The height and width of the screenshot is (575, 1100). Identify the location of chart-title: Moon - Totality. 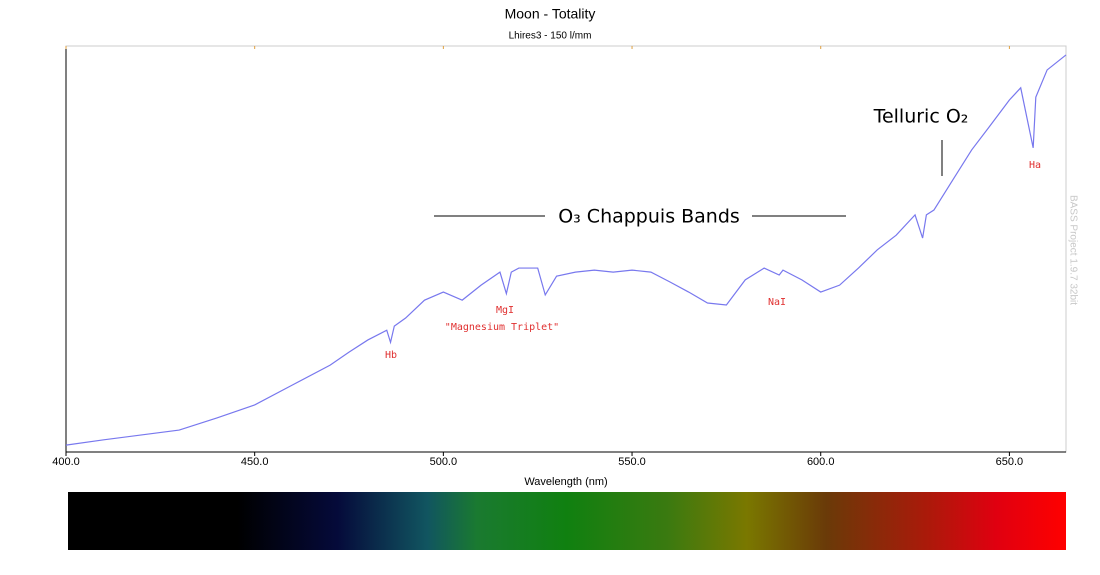
(550, 14).